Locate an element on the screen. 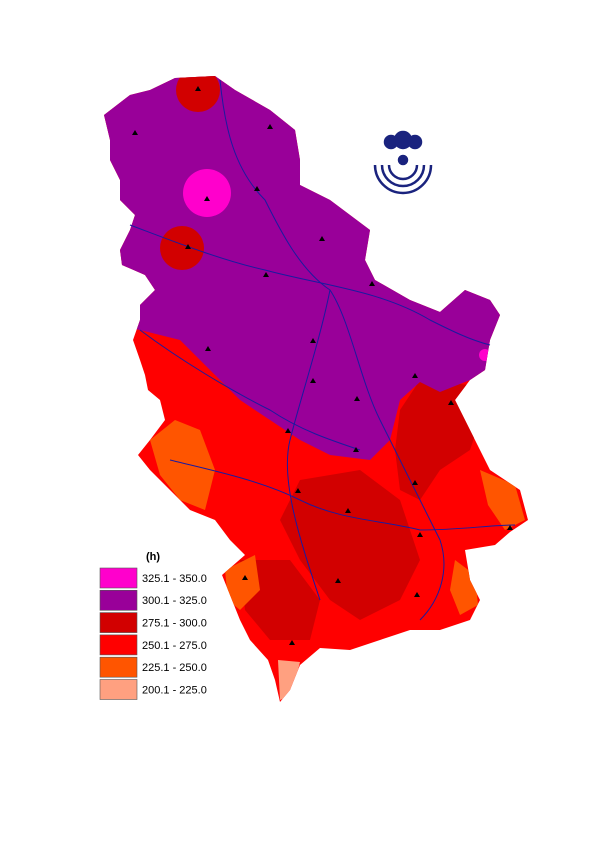 This screenshot has width=596, height=842. legend-label: 225.1 - 250.0 is located at coordinates (174, 668).